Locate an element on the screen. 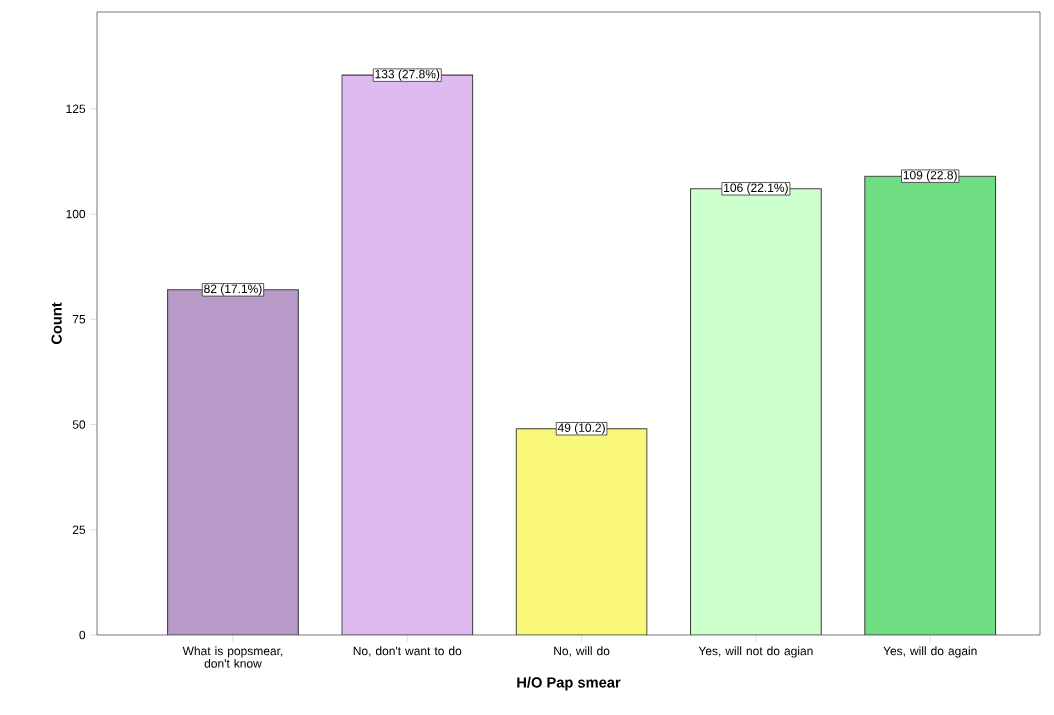 The width and height of the screenshot is (1054, 715). data-label: 82 (17.1%) is located at coordinates (233, 290).